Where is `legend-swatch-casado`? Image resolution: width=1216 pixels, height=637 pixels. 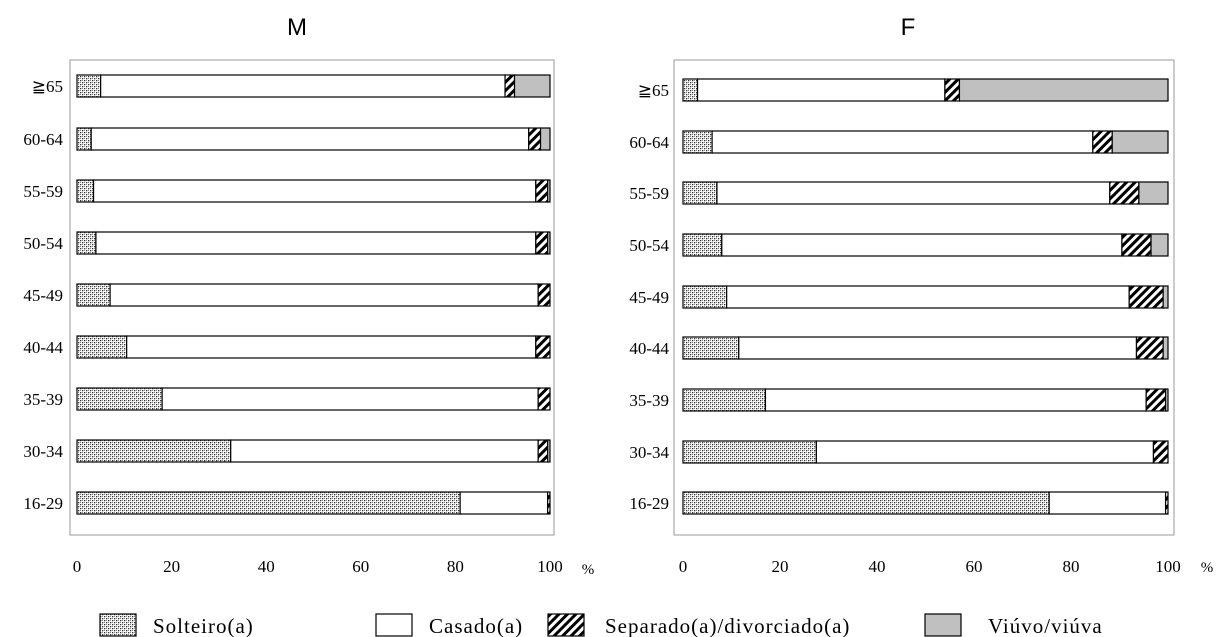 legend-swatch-casado is located at coordinates (394, 625).